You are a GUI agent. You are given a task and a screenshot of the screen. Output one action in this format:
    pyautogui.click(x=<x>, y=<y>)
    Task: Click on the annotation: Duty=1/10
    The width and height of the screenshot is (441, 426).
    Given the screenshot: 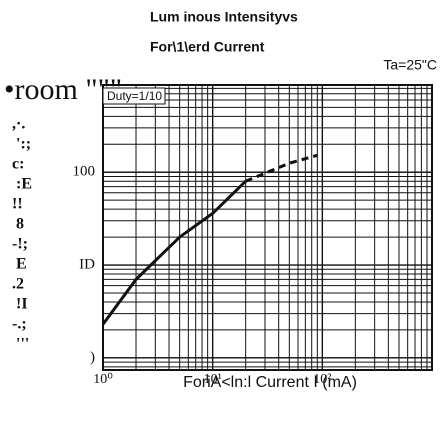 What is the action you would take?
    pyautogui.click(x=134, y=96)
    